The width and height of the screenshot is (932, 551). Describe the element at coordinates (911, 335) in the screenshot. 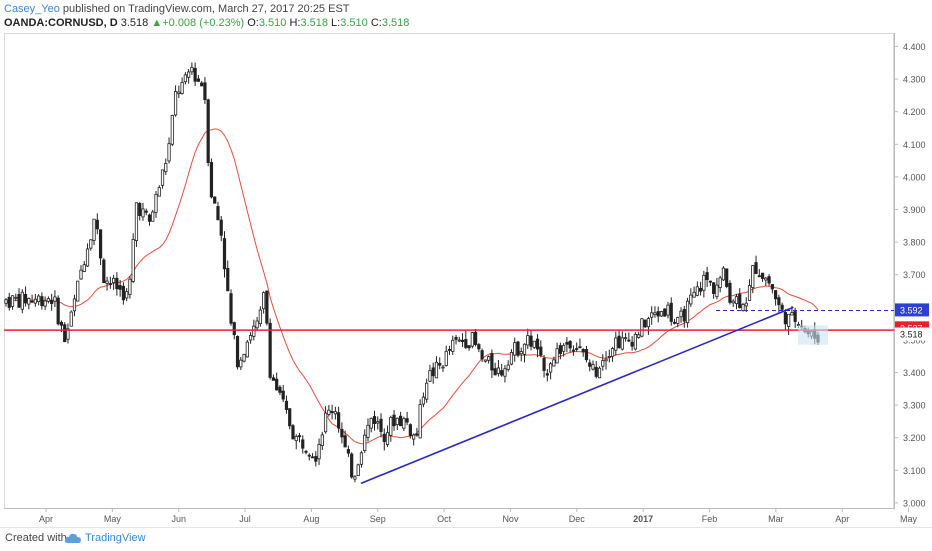

I see `current-price-badge: 3.518` at that location.